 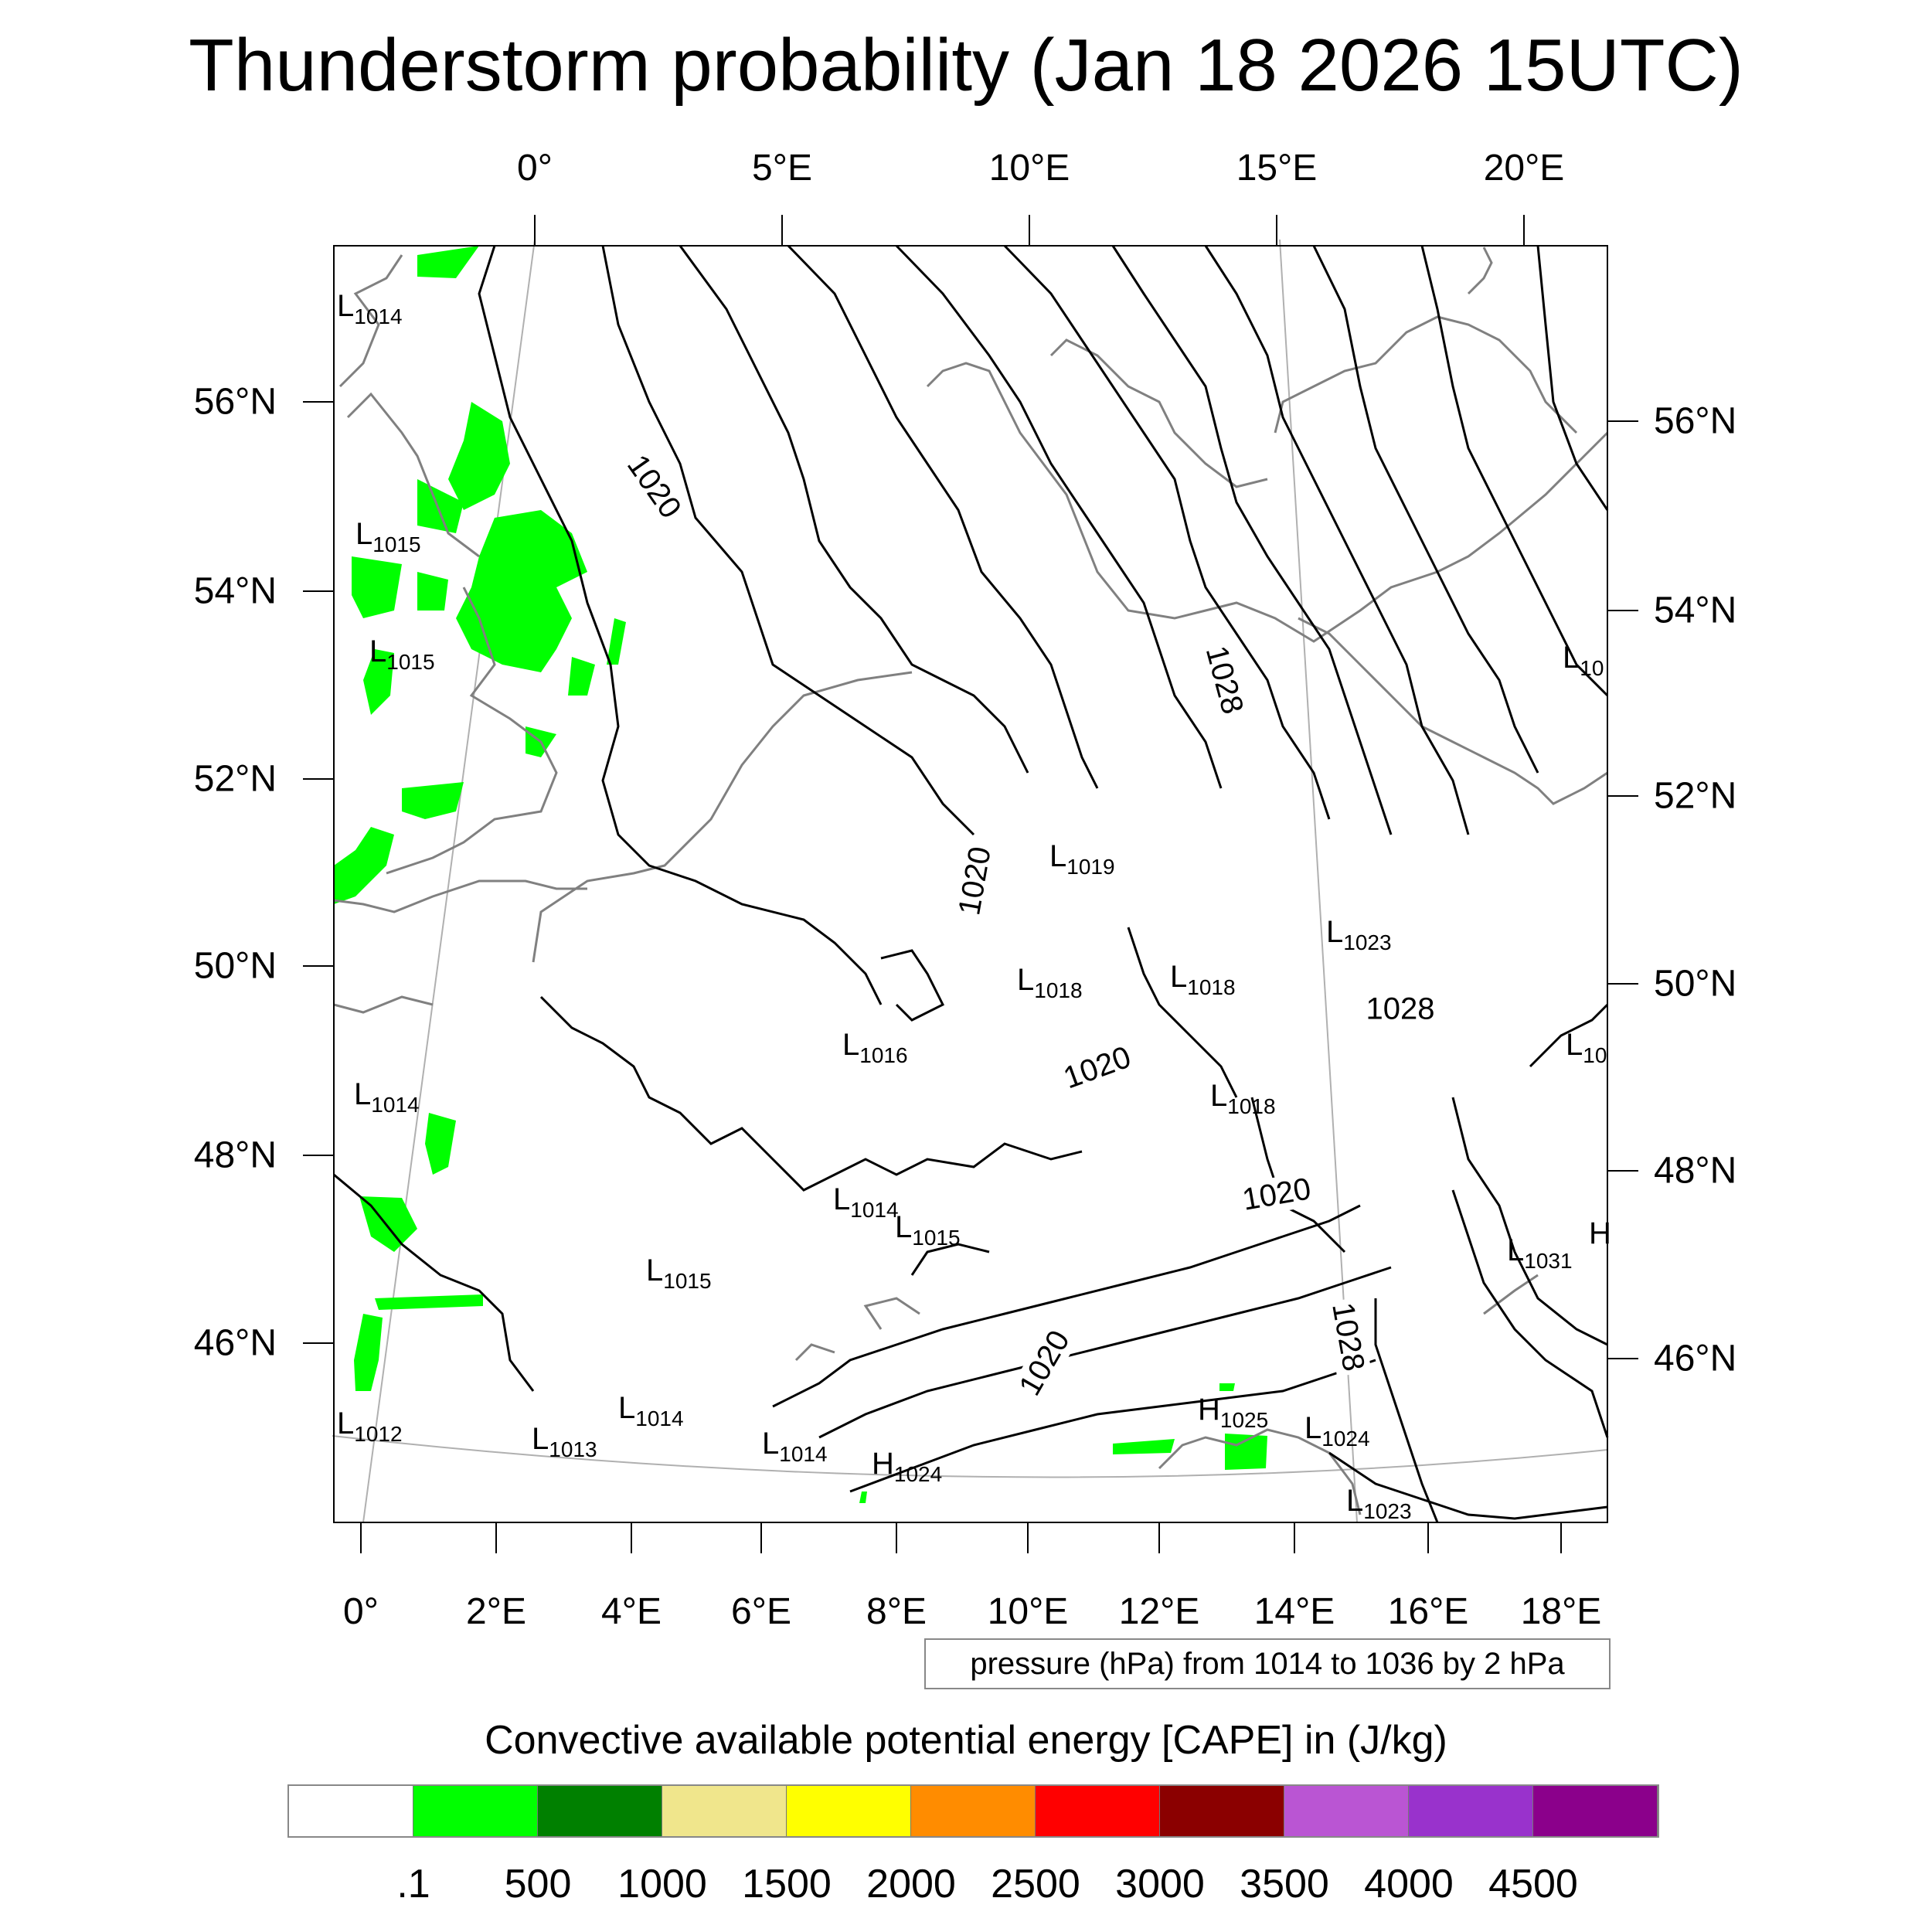 I want to click on pressure-center: L1019, so click(x=1082, y=859).